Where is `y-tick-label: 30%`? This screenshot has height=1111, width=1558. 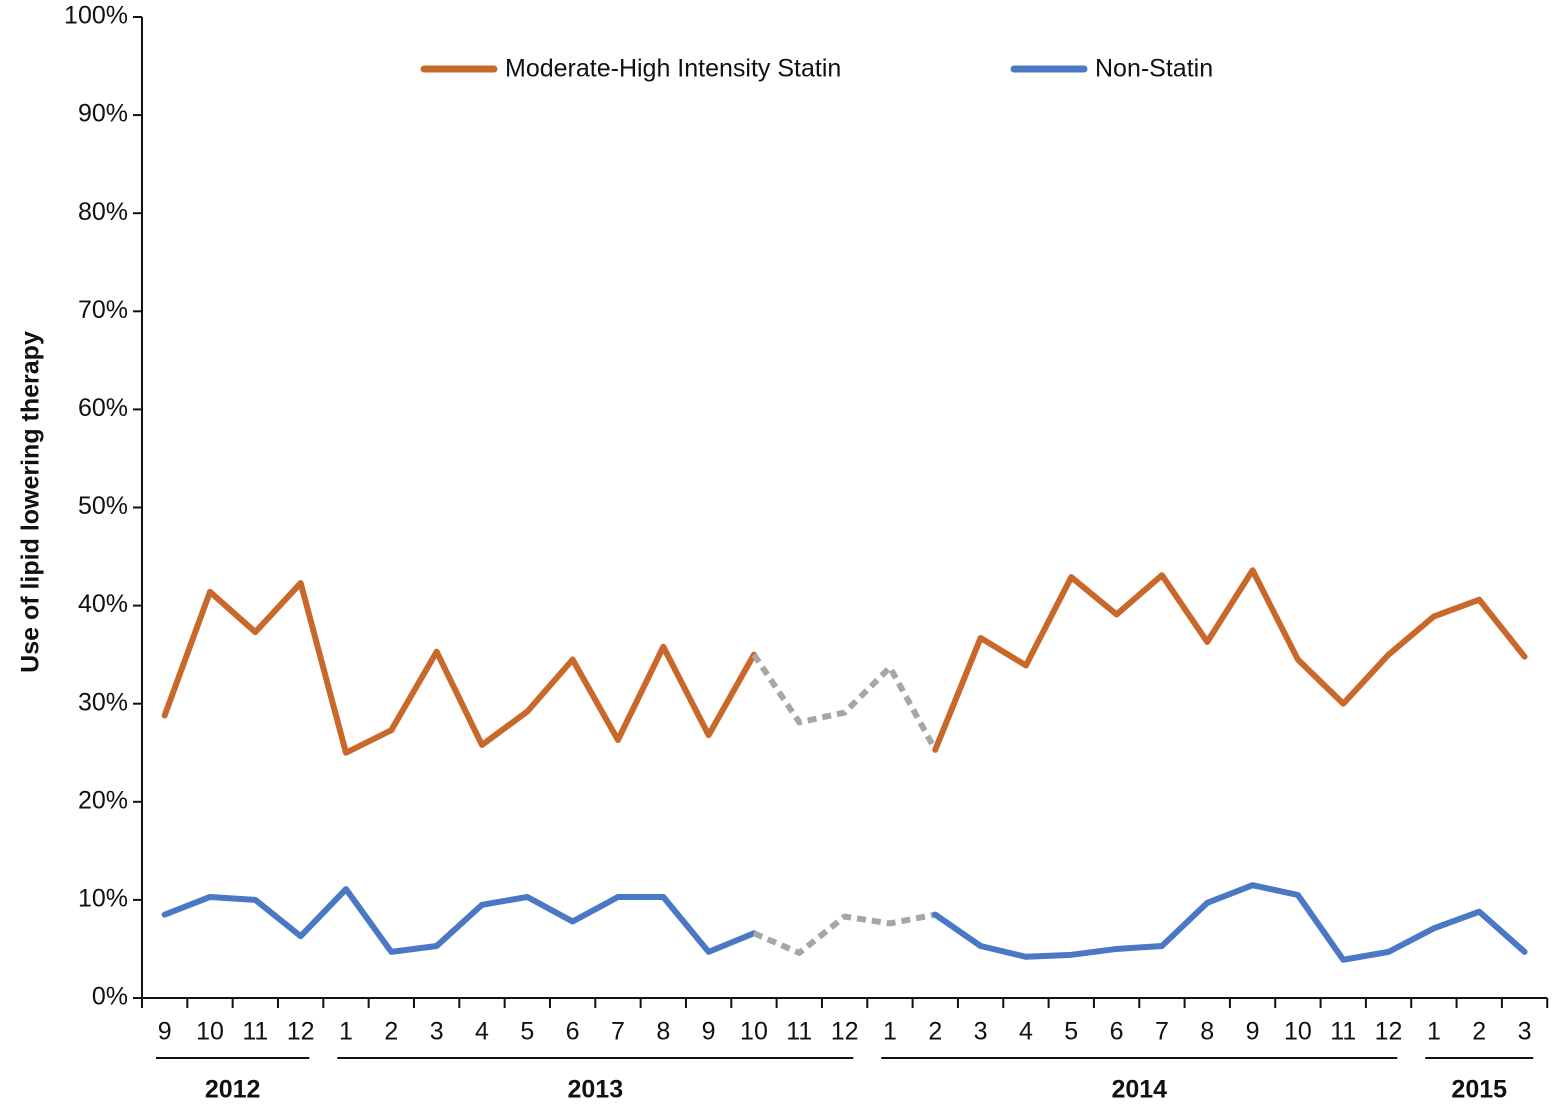 y-tick-label: 30% is located at coordinates (103, 702).